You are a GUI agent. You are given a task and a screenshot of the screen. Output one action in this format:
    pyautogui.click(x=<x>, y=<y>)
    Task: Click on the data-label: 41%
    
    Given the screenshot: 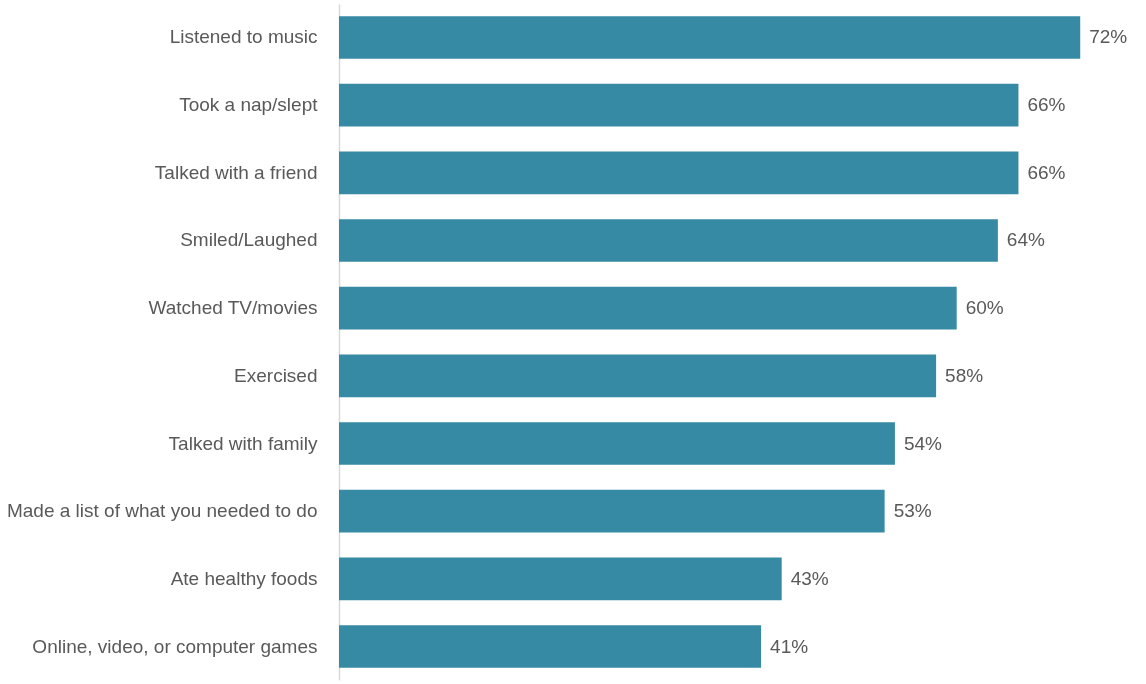 What is the action you would take?
    pyautogui.click(x=789, y=646)
    